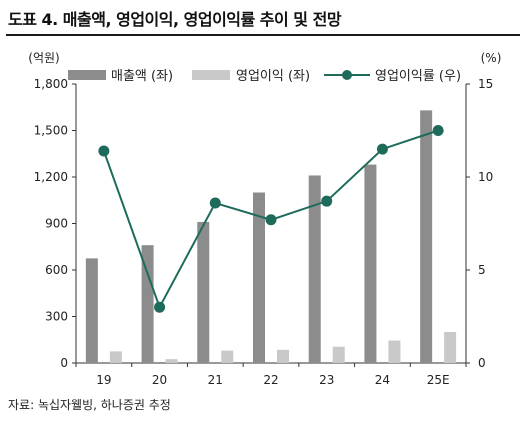 This screenshot has width=526, height=422. Describe the element at coordinates (56, 270) in the screenshot. I see `y-left-tick-label: 600` at that location.